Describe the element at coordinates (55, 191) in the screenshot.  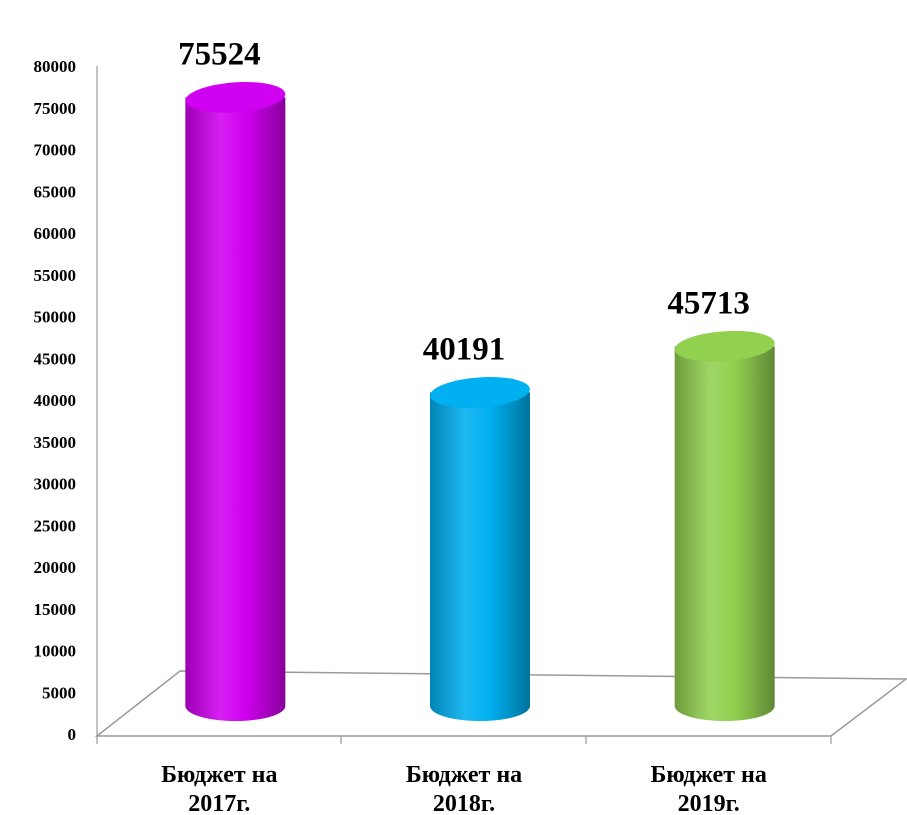
I see `y-tick-label: 65000` at that location.